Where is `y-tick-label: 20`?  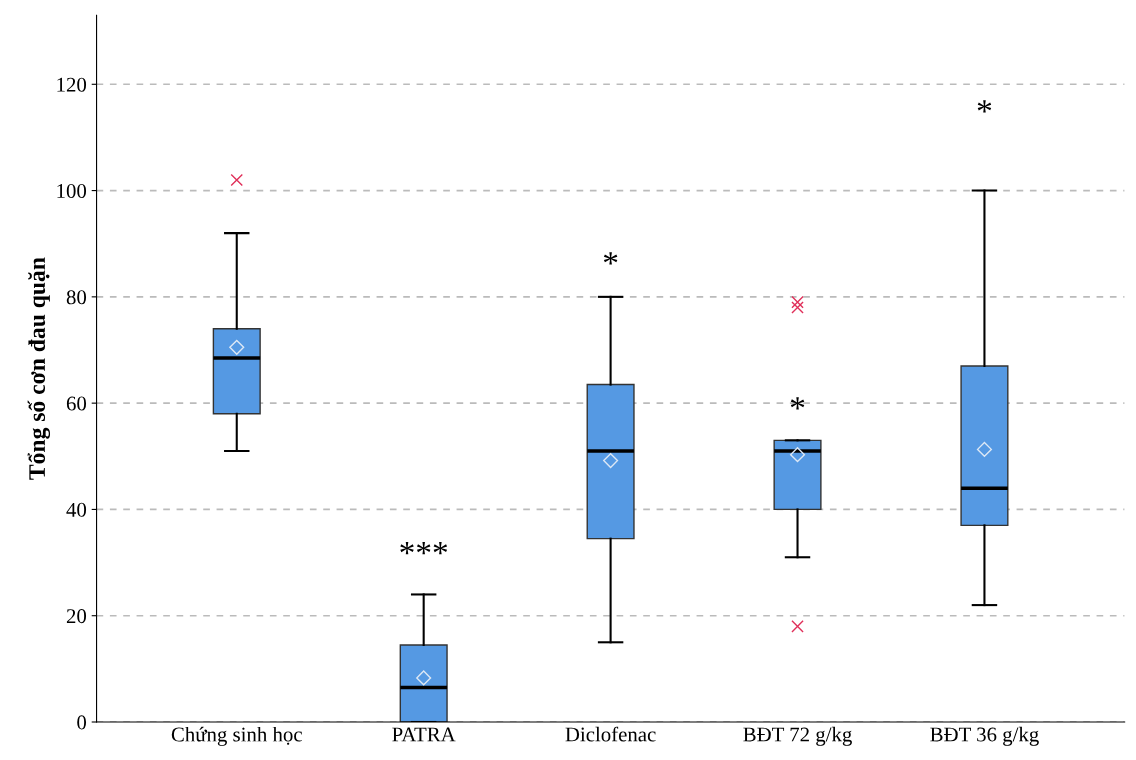
y-tick-label: 20 is located at coordinates (76, 616).